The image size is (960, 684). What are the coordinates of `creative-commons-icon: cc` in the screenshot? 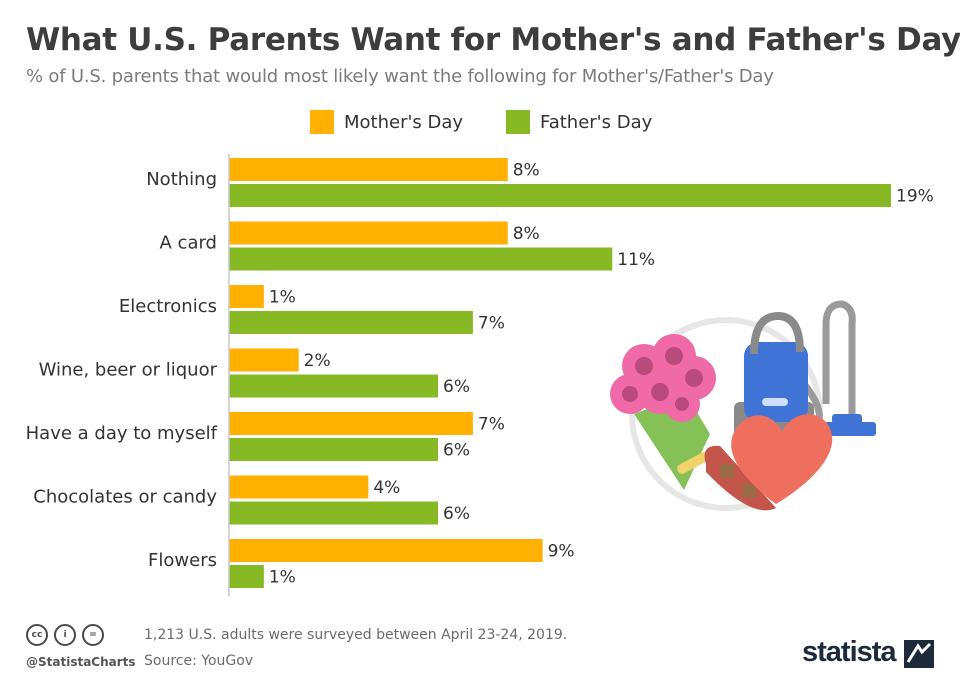 It's located at (37, 635).